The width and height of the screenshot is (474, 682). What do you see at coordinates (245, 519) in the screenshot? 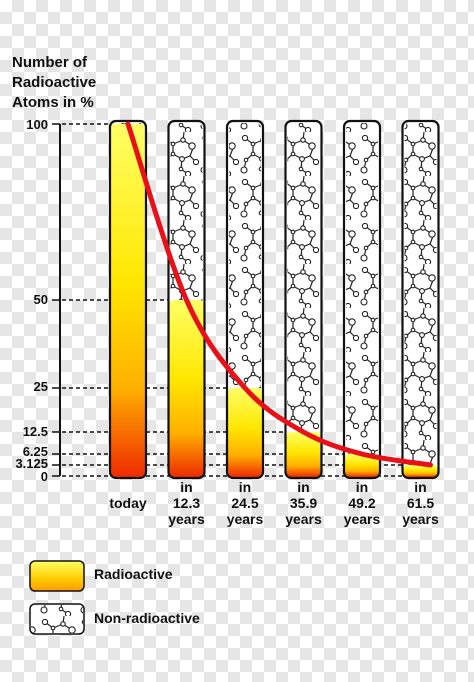
I see `category-label-2-2: years` at bounding box center [245, 519].